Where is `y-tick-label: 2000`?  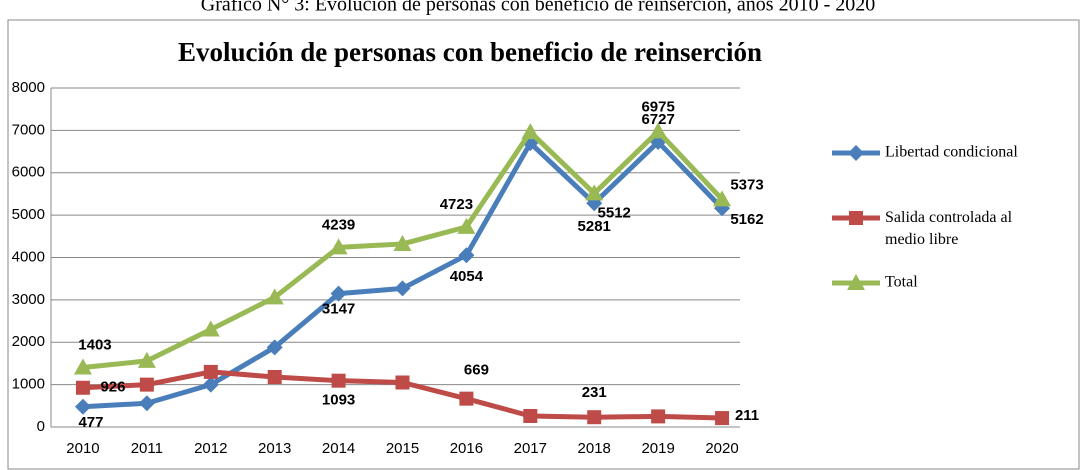
y-tick-label: 2000 is located at coordinates (28, 341).